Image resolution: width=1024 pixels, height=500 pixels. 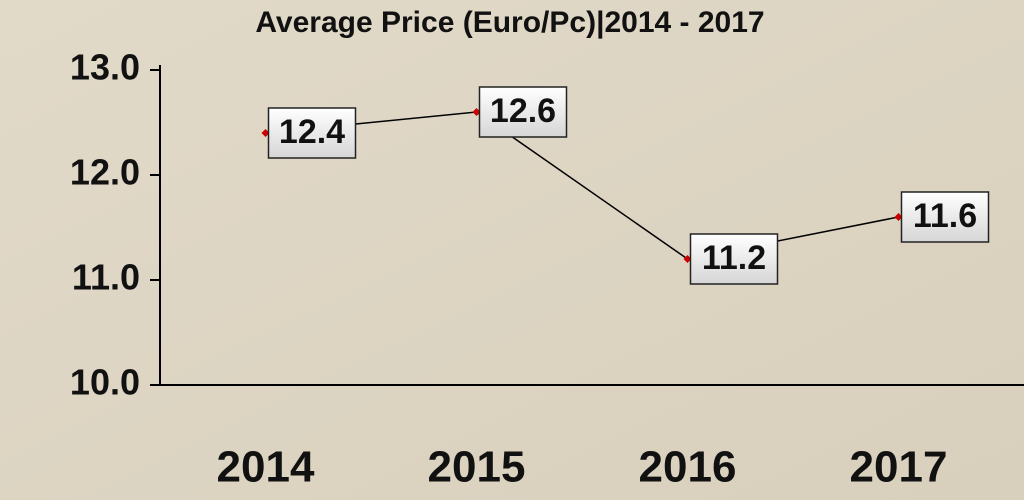 I want to click on y-tick-label: 10.0, so click(x=105, y=382).